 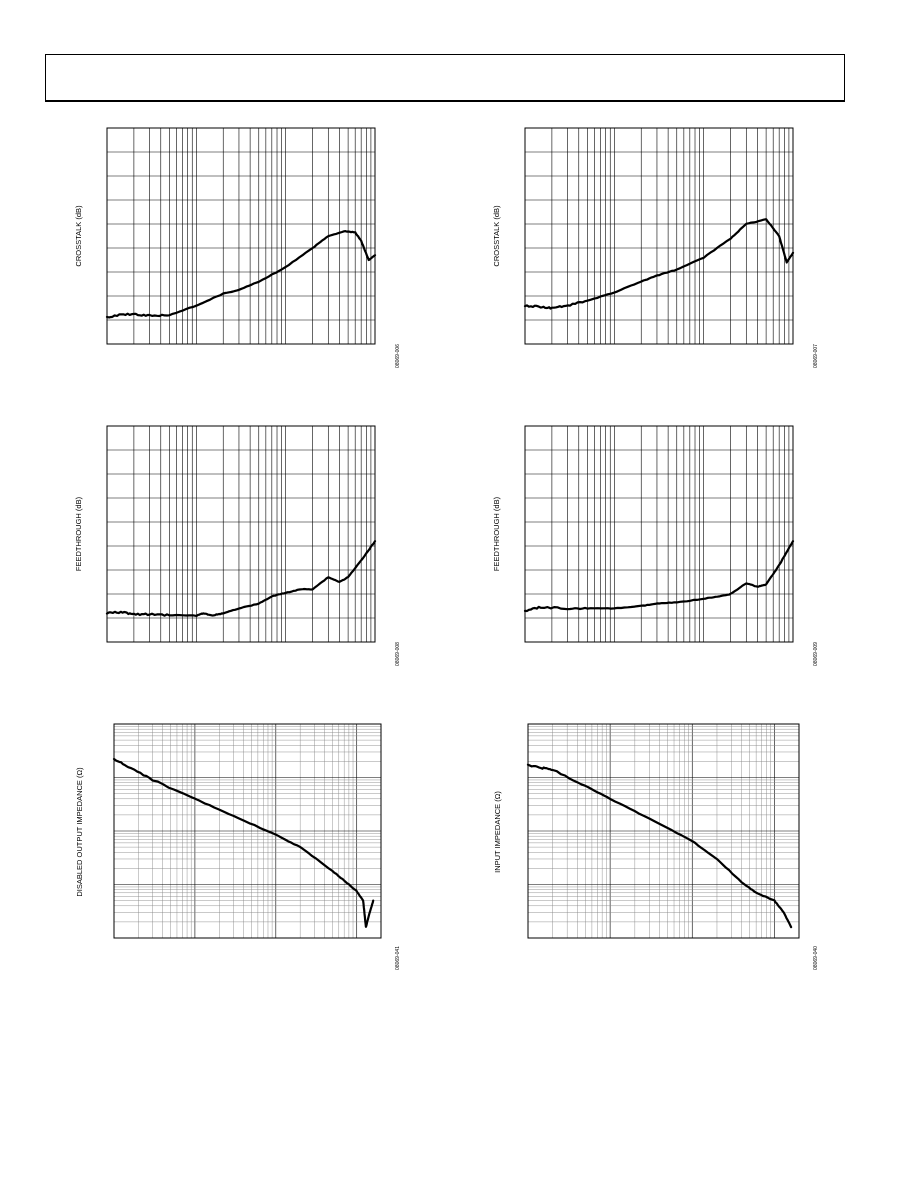 What do you see at coordinates (497, 832) in the screenshot?
I see `y-axis-label: INPUT IMPEDANCE (Ω)` at bounding box center [497, 832].